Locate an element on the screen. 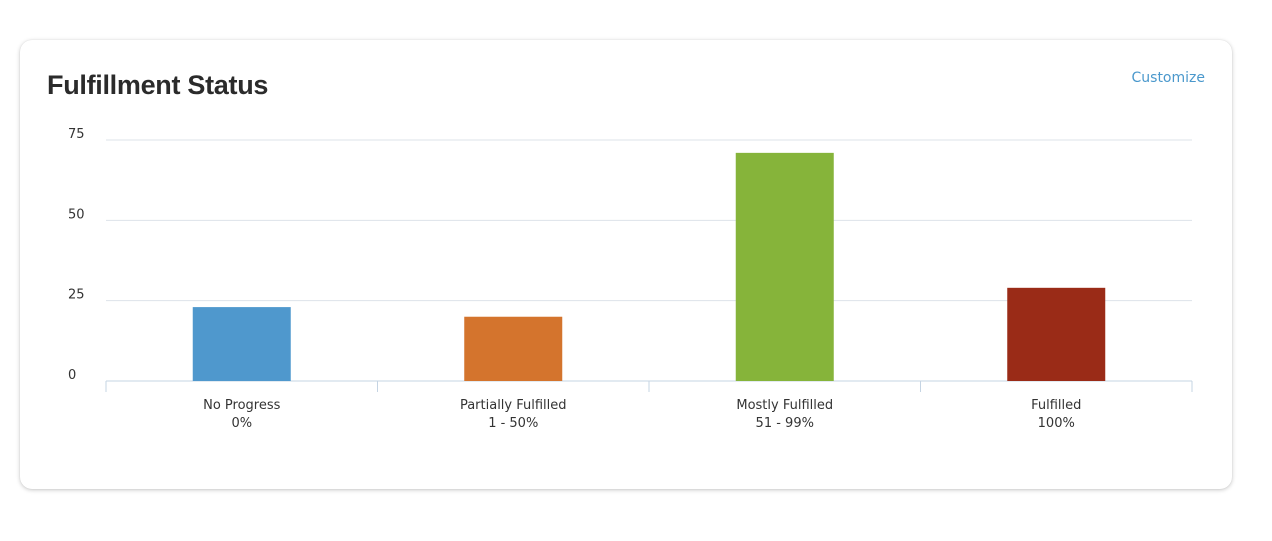  x-category-sublabel: 1 - 50% is located at coordinates (513, 423).